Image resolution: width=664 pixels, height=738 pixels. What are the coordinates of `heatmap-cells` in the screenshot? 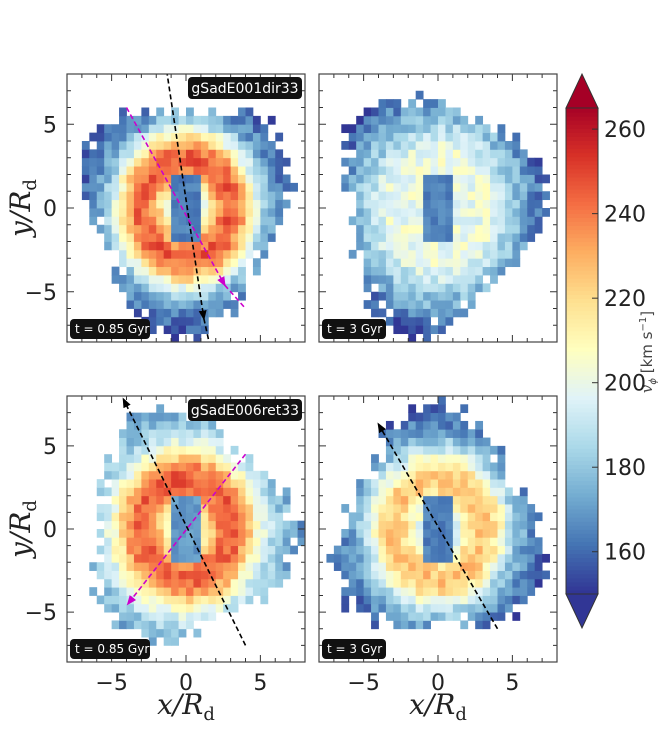 It's located at (445, 216).